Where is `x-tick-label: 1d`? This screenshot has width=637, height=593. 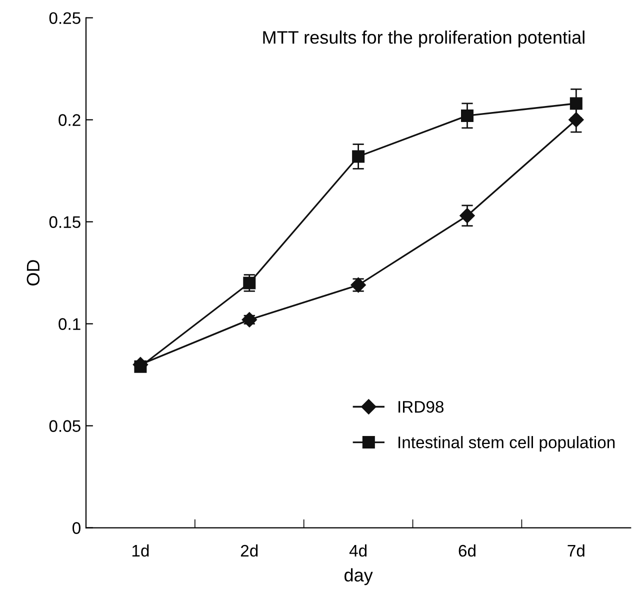 x-tick-label: 1d is located at coordinates (140, 550).